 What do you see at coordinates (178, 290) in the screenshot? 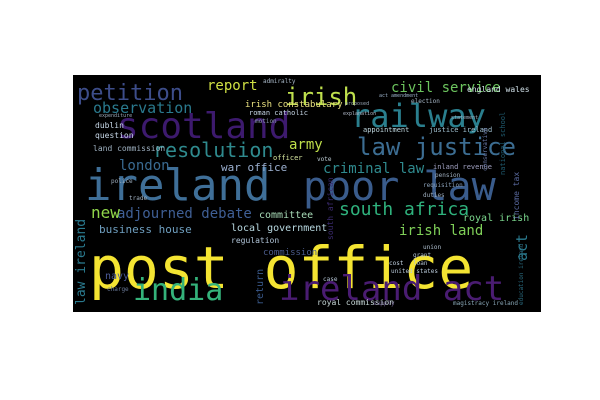
I see `word-india: india` at bounding box center [178, 290].